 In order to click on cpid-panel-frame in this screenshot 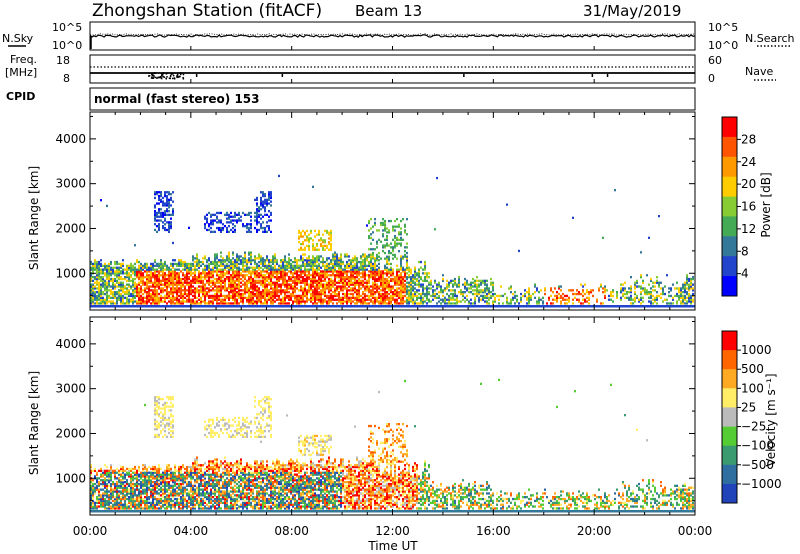, I will do `click(392, 99)`.